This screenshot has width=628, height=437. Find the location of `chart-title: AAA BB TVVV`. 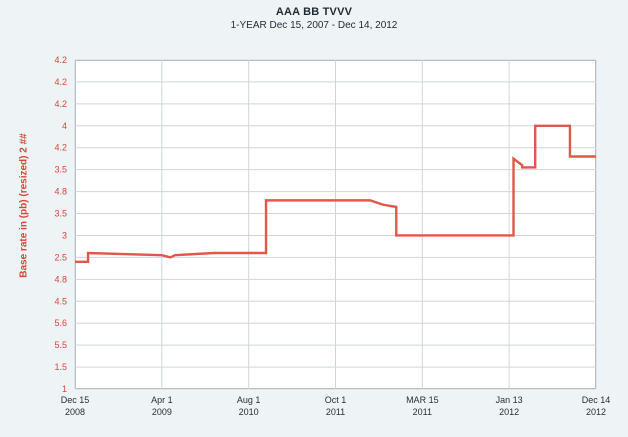

chart-title: AAA BB TVVV is located at coordinates (314, 12).